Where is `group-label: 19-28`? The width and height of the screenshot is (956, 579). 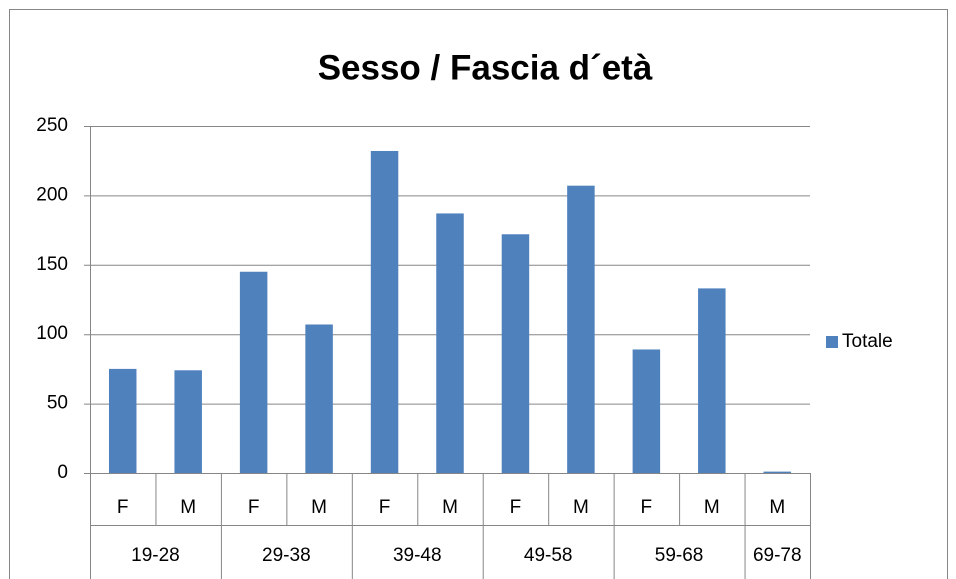 group-label: 19-28 is located at coordinates (155, 555).